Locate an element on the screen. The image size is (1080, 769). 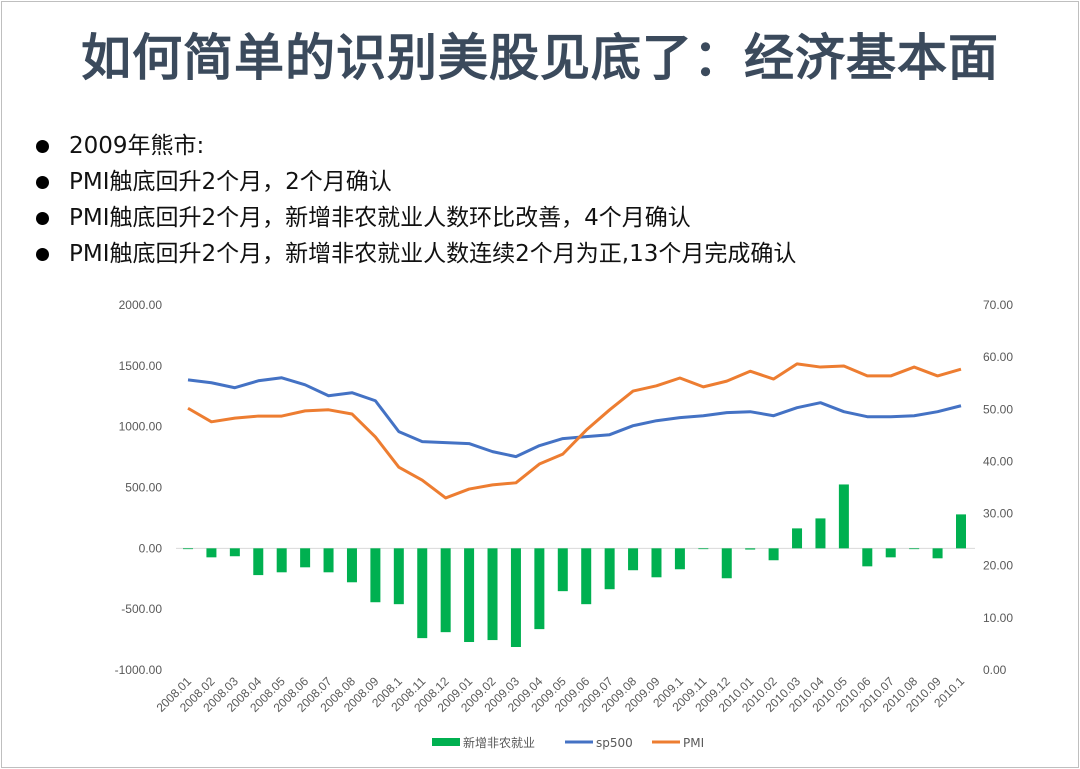
y-left-tick-label: 0.00 is located at coordinates (151, 548).